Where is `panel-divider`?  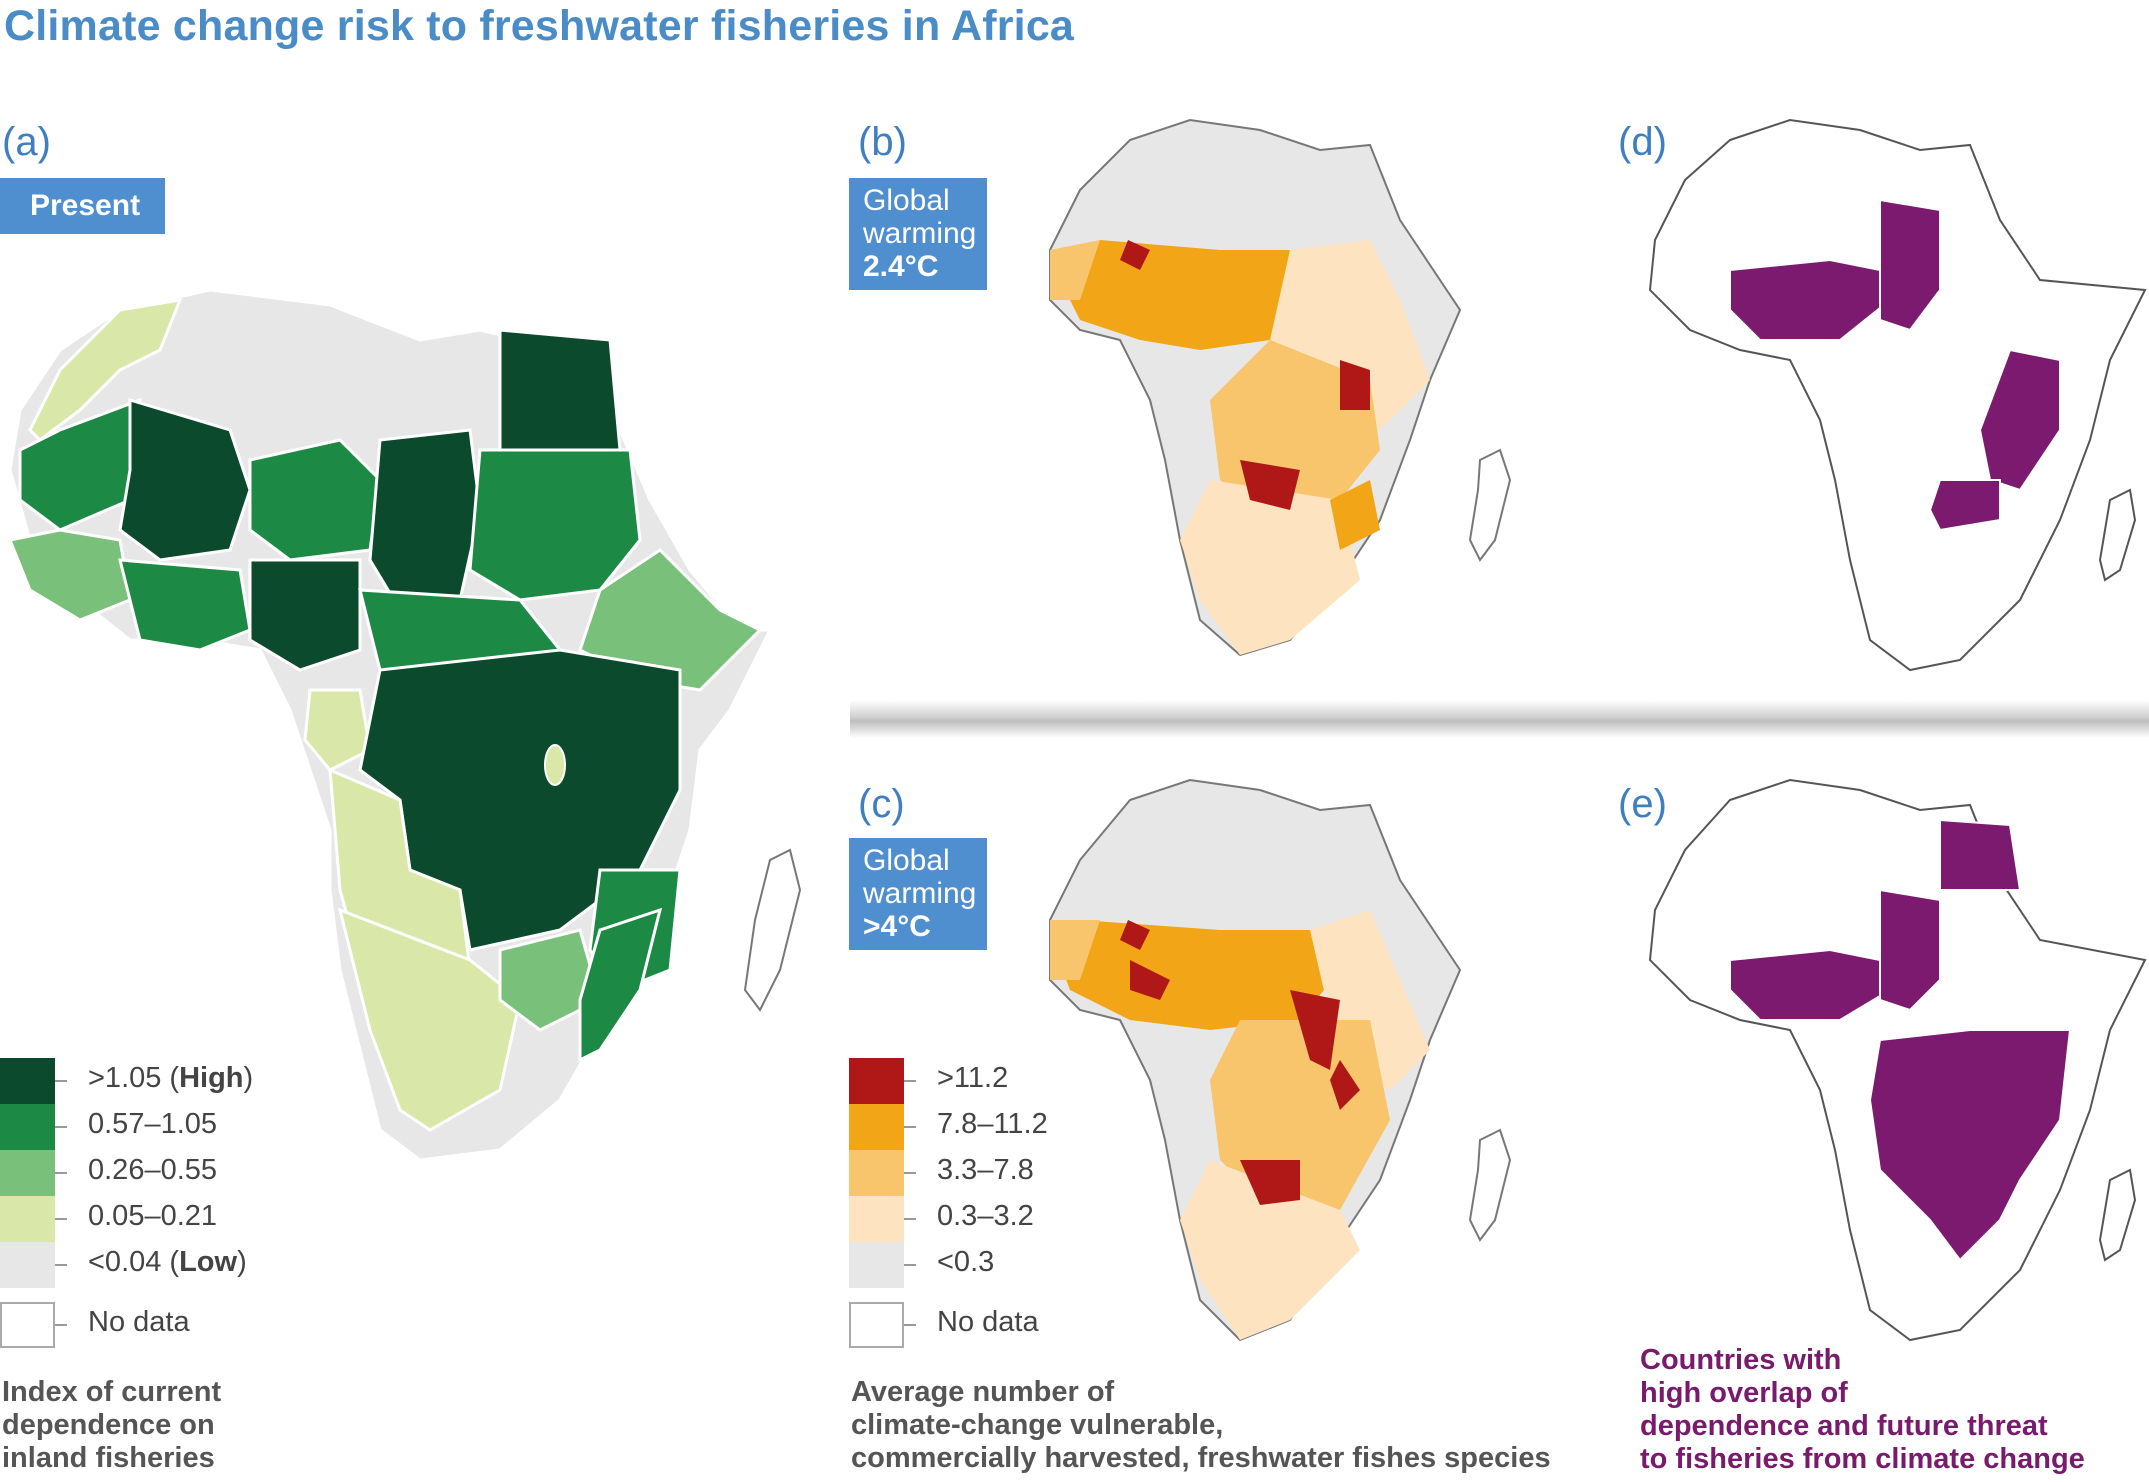 panel-divider is located at coordinates (1499, 719).